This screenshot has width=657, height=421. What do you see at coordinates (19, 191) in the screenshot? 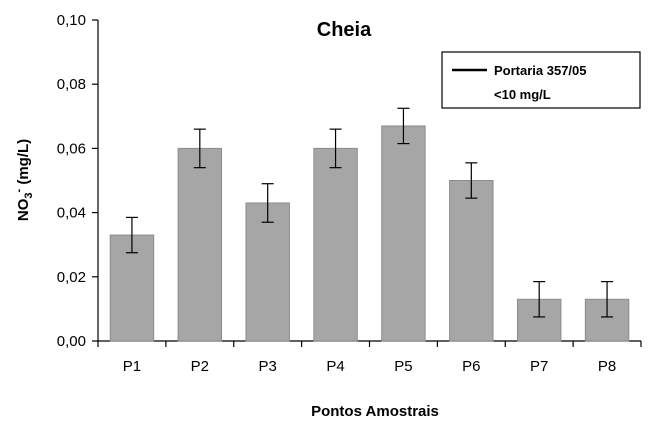
I see `y-axis-label-superscript: -` at bounding box center [19, 191].